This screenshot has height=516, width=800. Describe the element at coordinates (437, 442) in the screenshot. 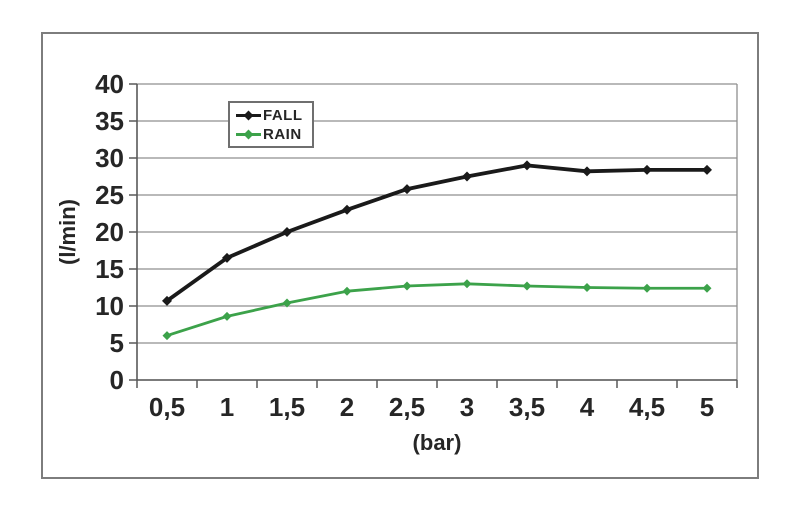

I see `x-axis-title: (bar)` at that location.